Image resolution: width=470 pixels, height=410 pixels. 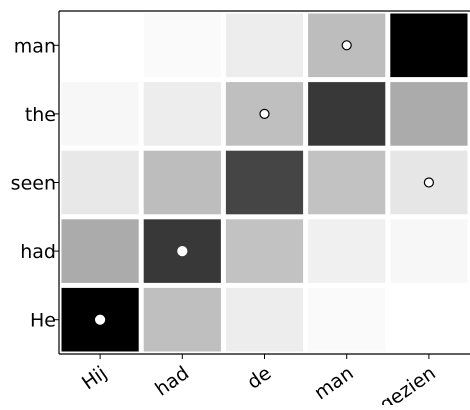 What do you see at coordinates (182, 251) in the screenshot?
I see `alignment-marker-had-had` at bounding box center [182, 251].